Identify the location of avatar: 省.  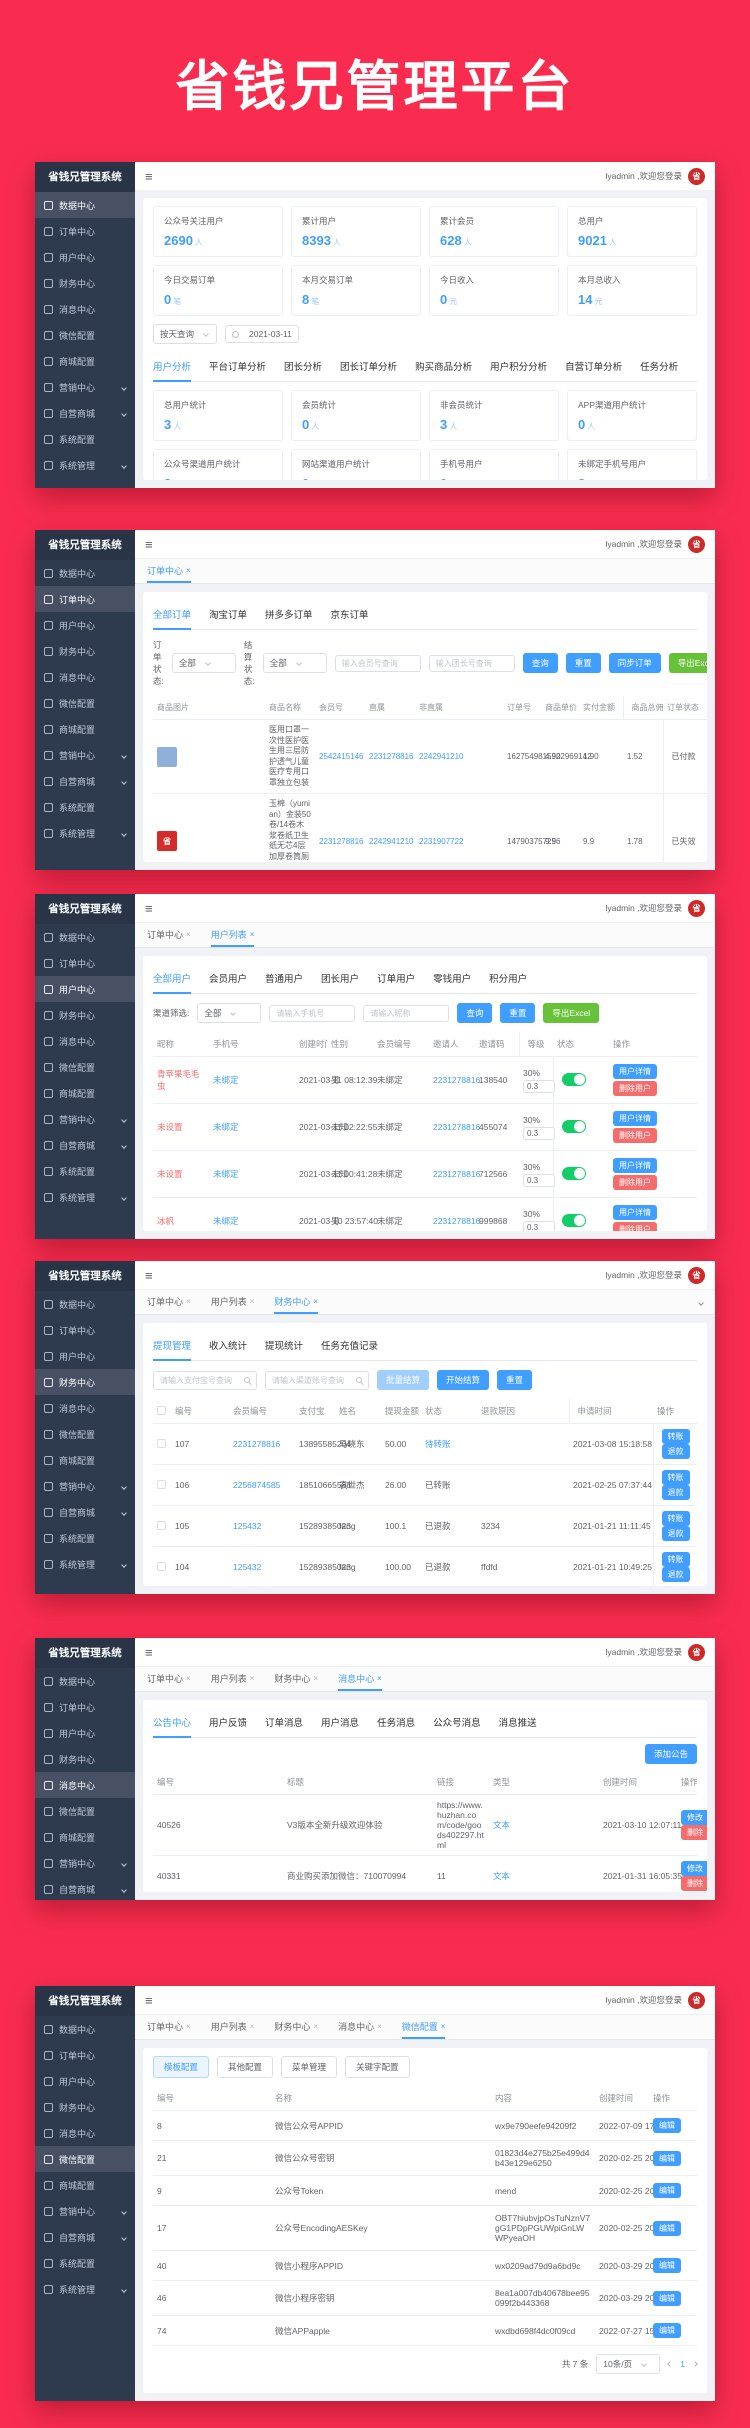
(696, 1652).